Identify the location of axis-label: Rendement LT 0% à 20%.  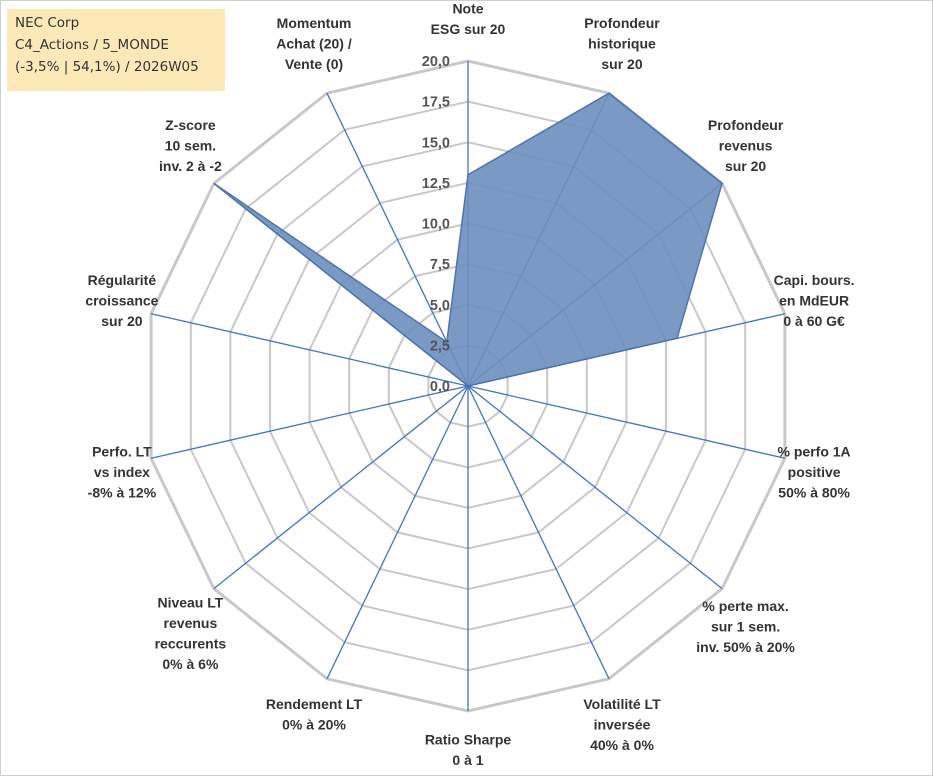
(314, 714).